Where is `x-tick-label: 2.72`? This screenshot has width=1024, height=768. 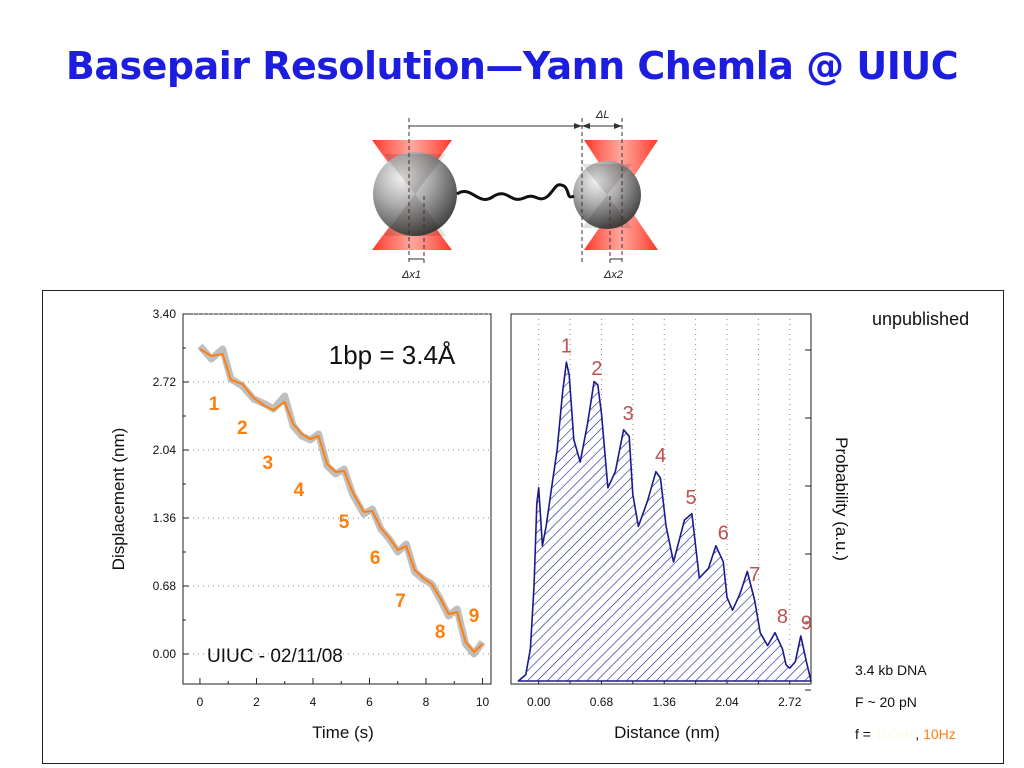
x-tick-label: 2.72 is located at coordinates (790, 702).